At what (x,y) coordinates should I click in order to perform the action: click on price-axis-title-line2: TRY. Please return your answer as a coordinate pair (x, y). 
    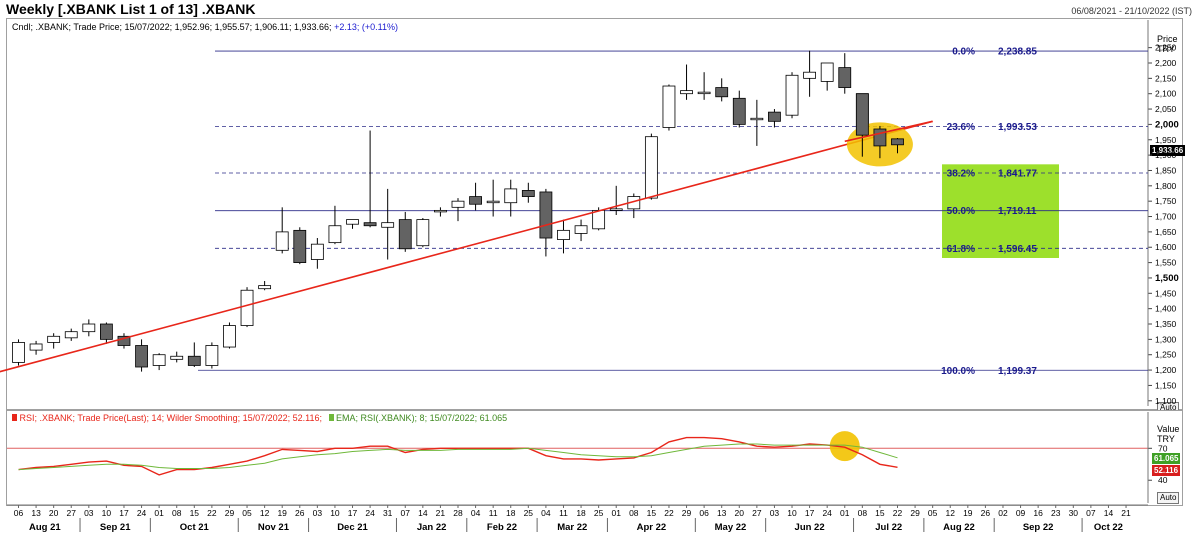
    Looking at the image, I should click on (1166, 49).